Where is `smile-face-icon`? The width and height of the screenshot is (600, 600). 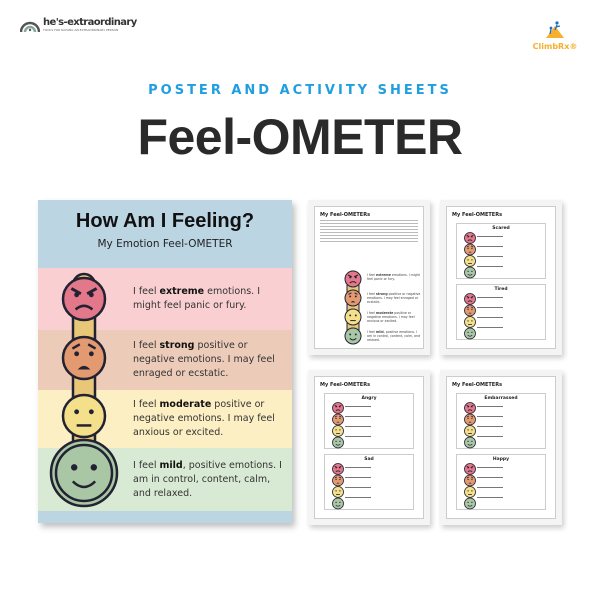
smile-face-icon is located at coordinates (84, 473).